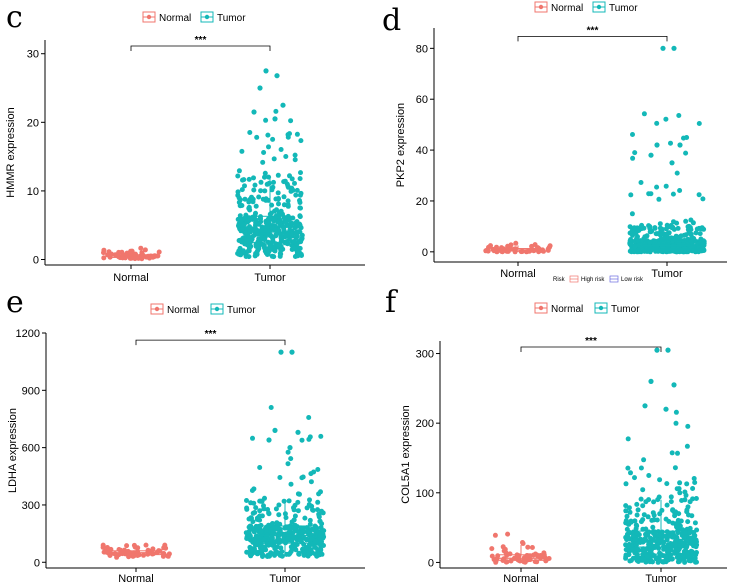 This screenshot has width=746, height=583. What do you see at coordinates (661, 542) in the screenshot?
I see `box-iqr` at bounding box center [661, 542].